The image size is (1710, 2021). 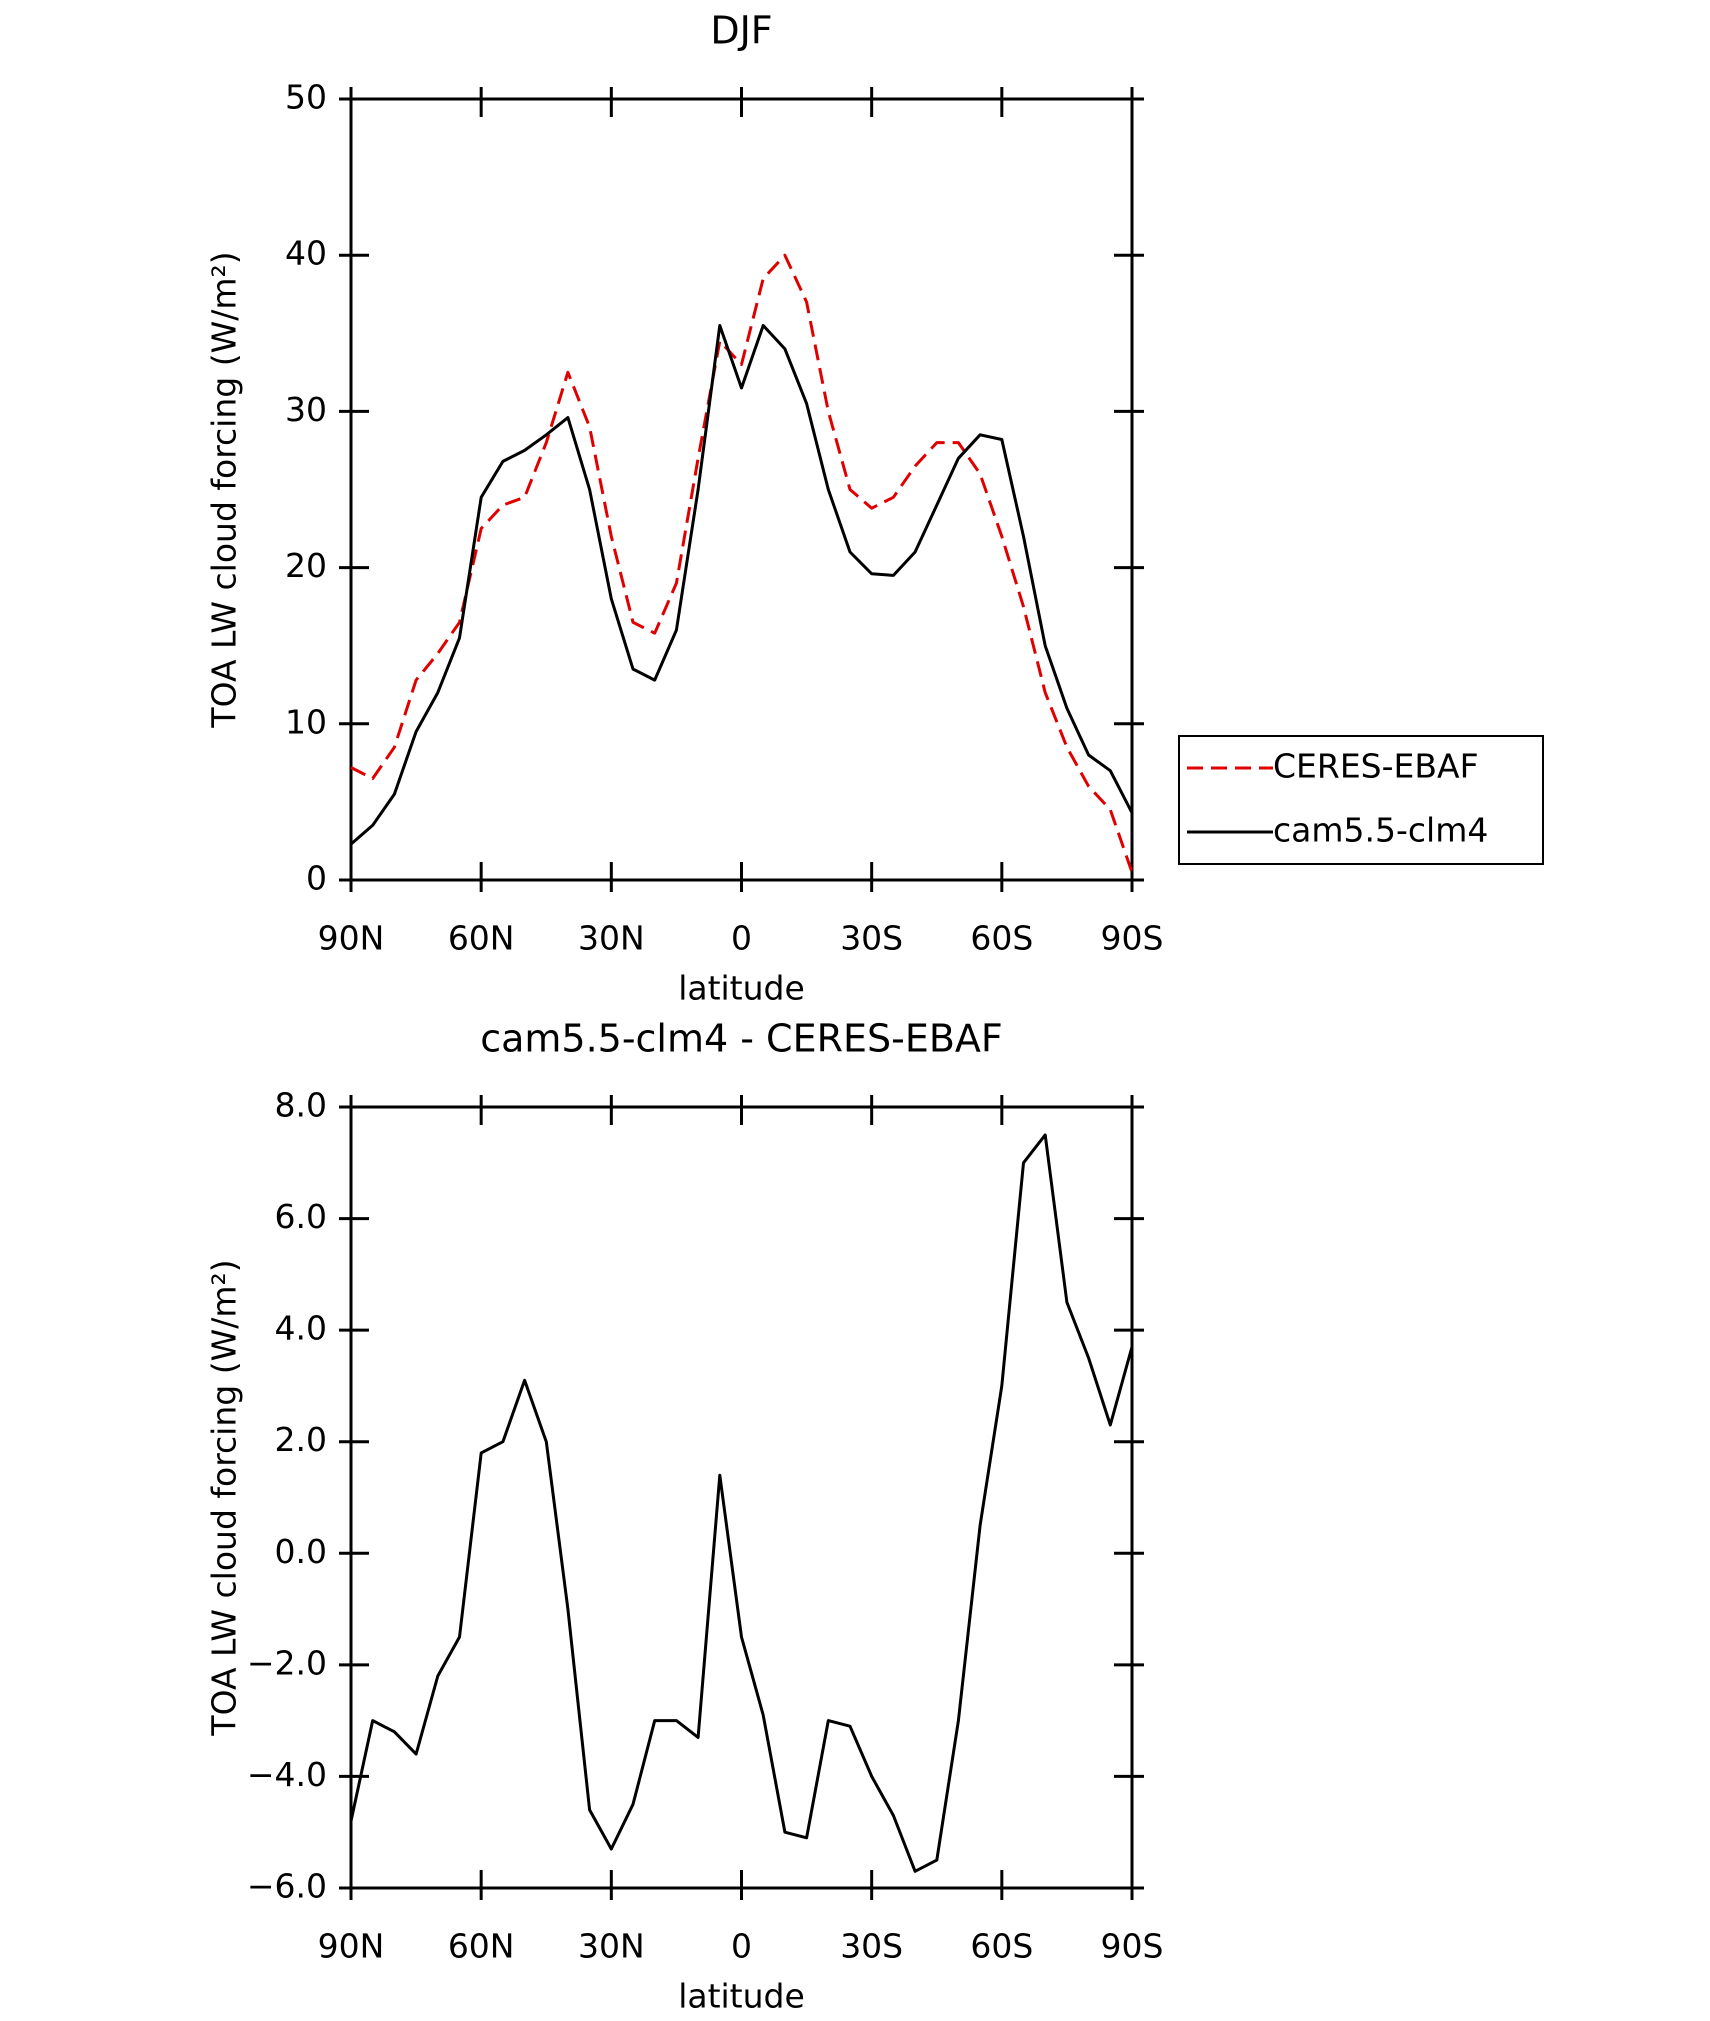 I want to click on y-tick-label: −2.0, so click(x=287, y=1662).